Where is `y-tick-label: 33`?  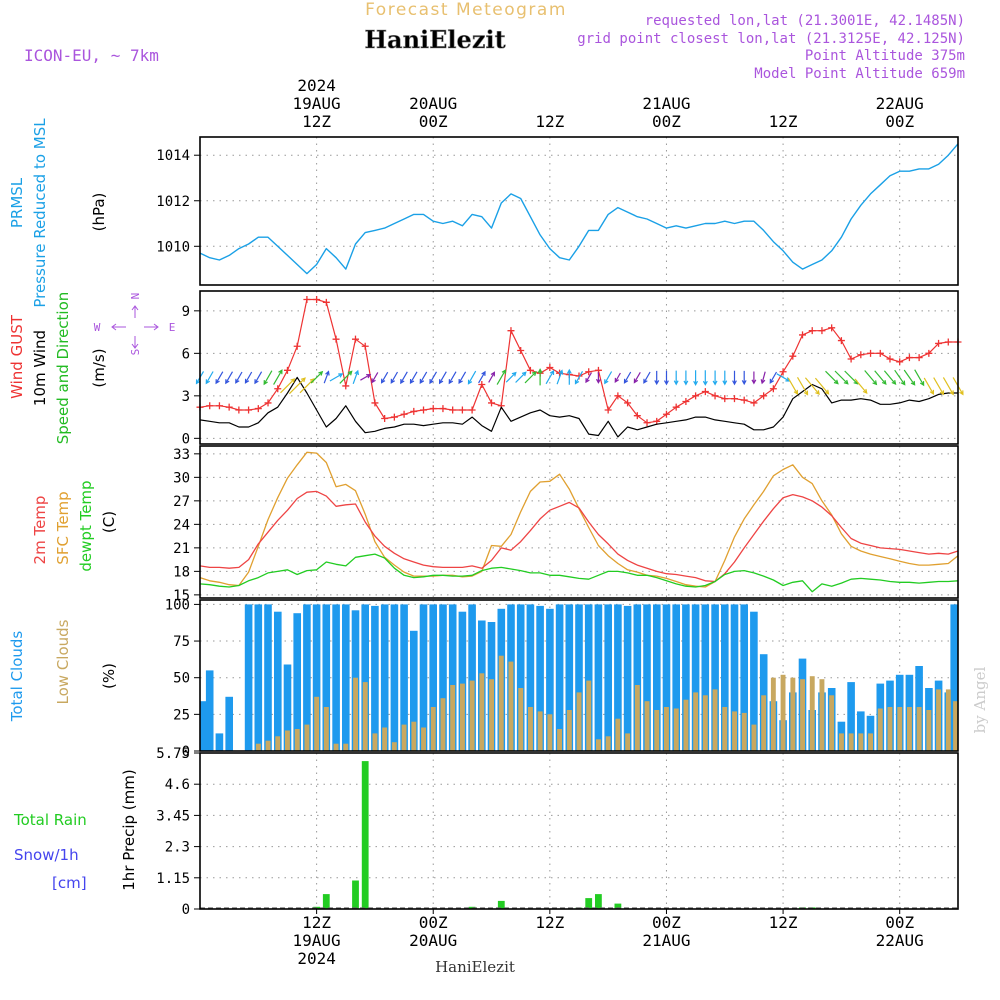
y-tick-label: 33 is located at coordinates (181, 455).